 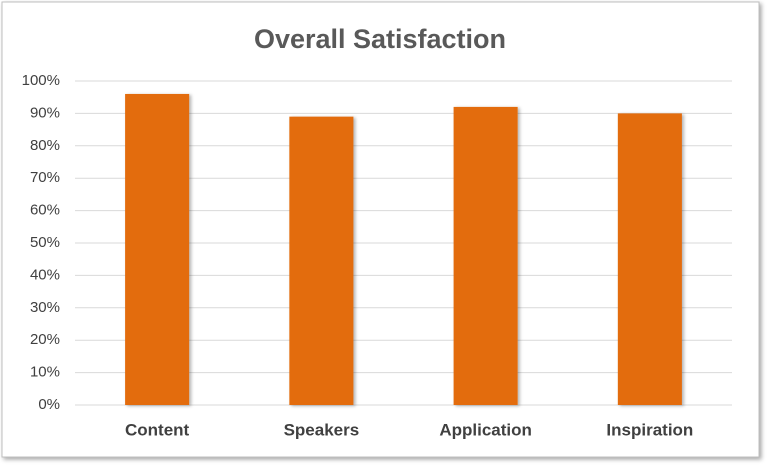 What do you see at coordinates (485, 429) in the screenshot?
I see `x-tick-label: Application` at bounding box center [485, 429].